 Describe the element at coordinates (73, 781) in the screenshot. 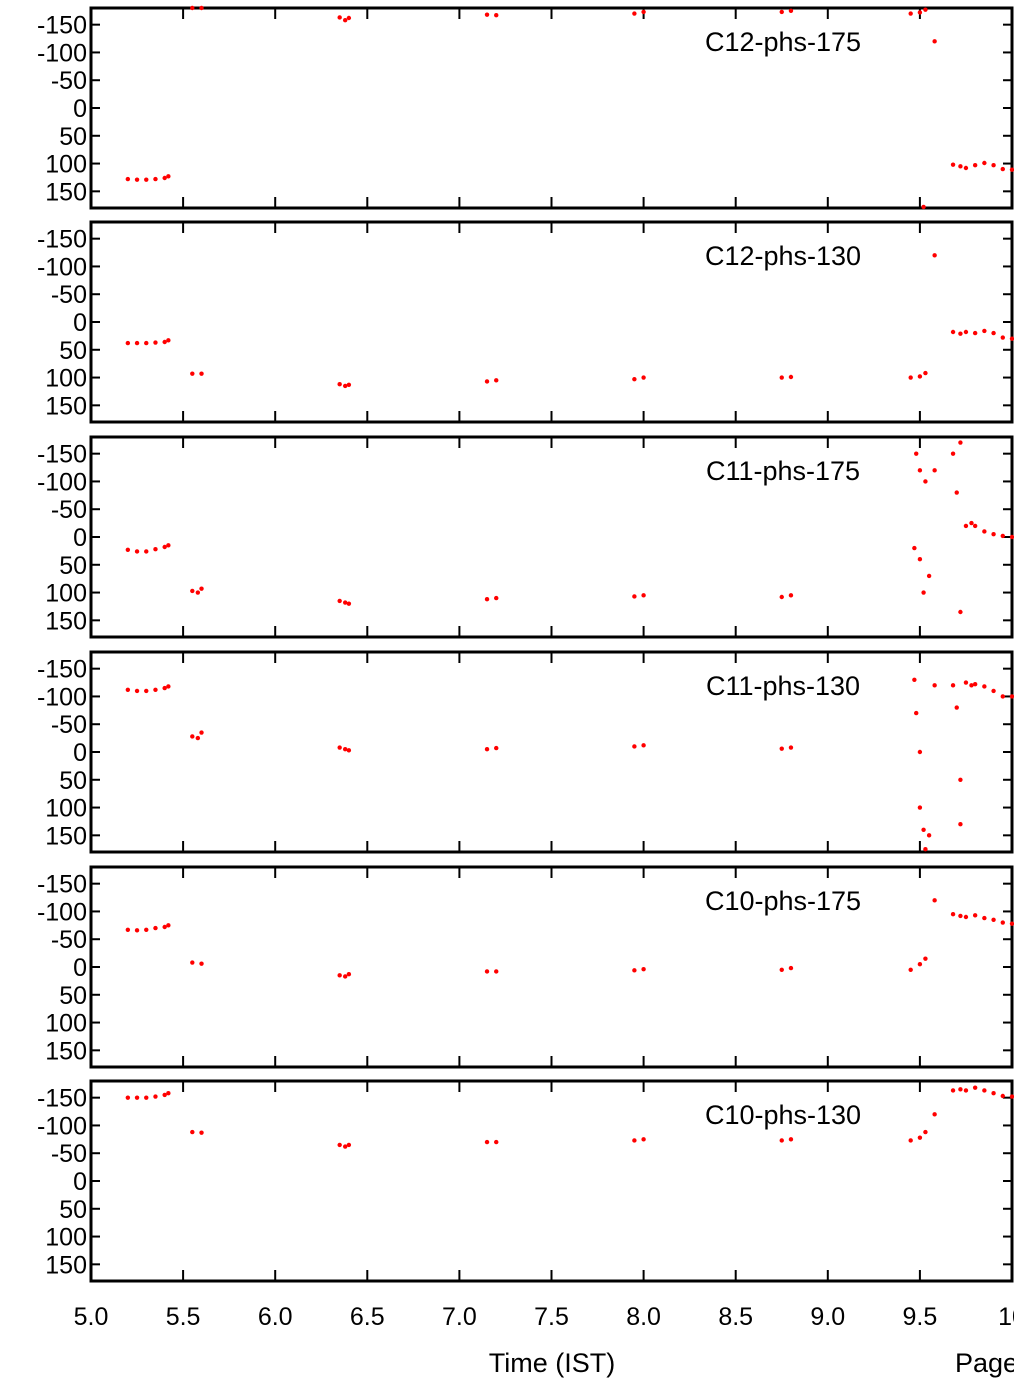

I see `y-tick-label: 50` at that location.